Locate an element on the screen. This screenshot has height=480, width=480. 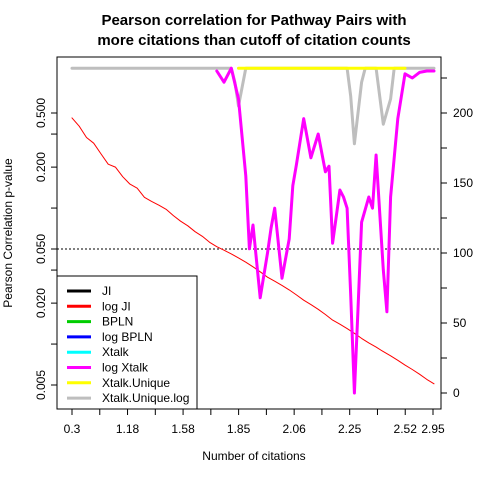
series-line-xtalk-unique-log is located at coordinates (253, 106).